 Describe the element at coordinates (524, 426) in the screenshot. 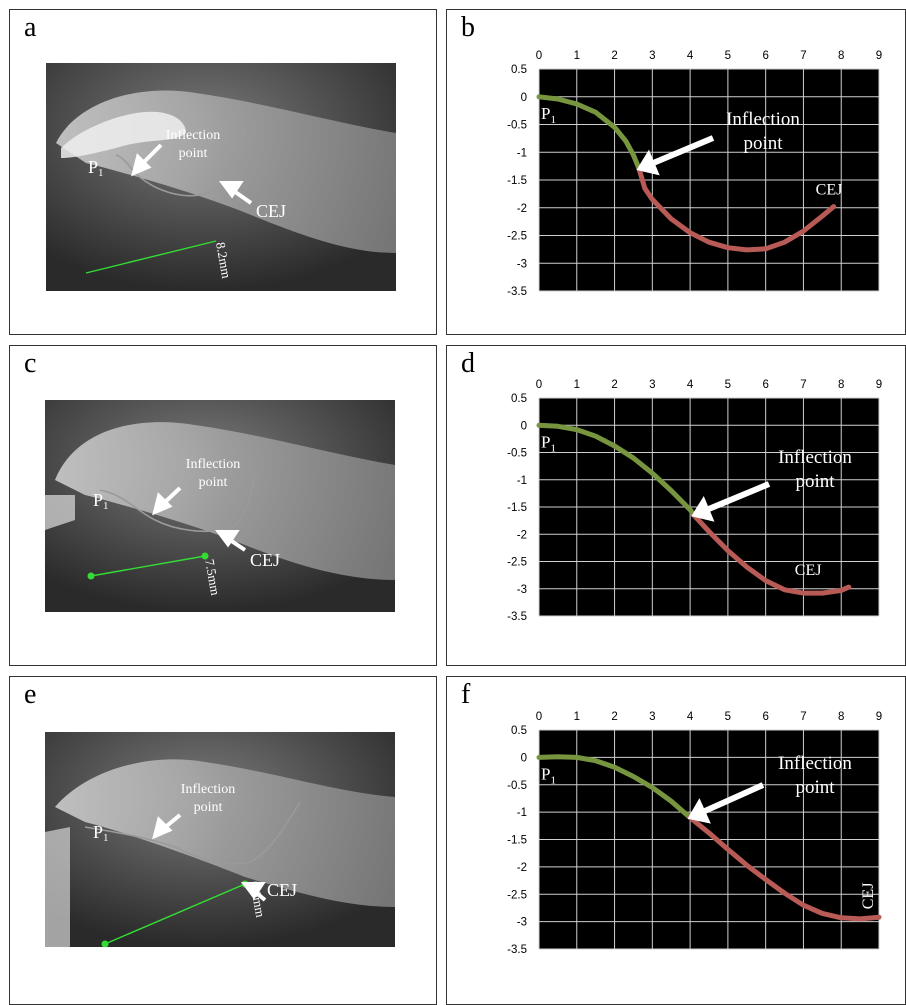

I see `y-tick-label: 0` at that location.